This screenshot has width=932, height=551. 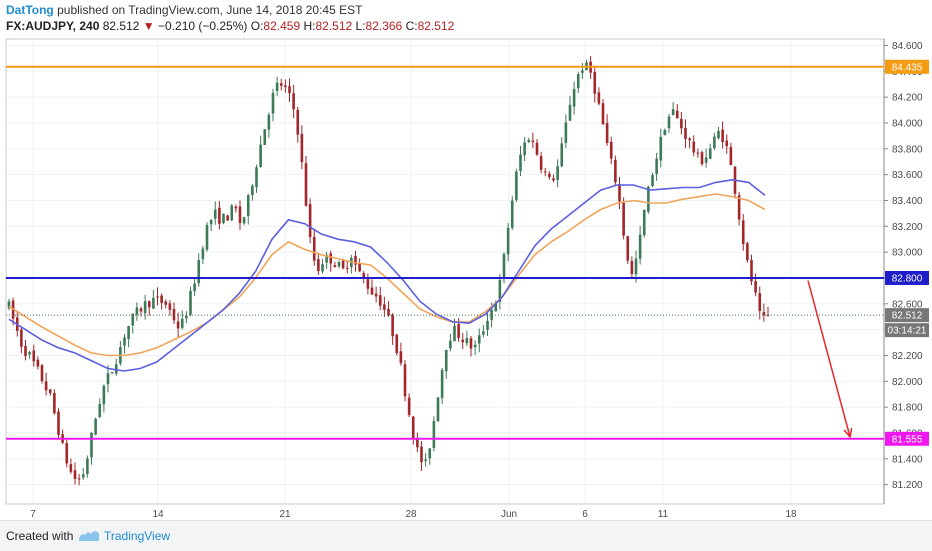 What do you see at coordinates (907, 278) in the screenshot?
I see `level-label-mid: 82.800` at bounding box center [907, 278].